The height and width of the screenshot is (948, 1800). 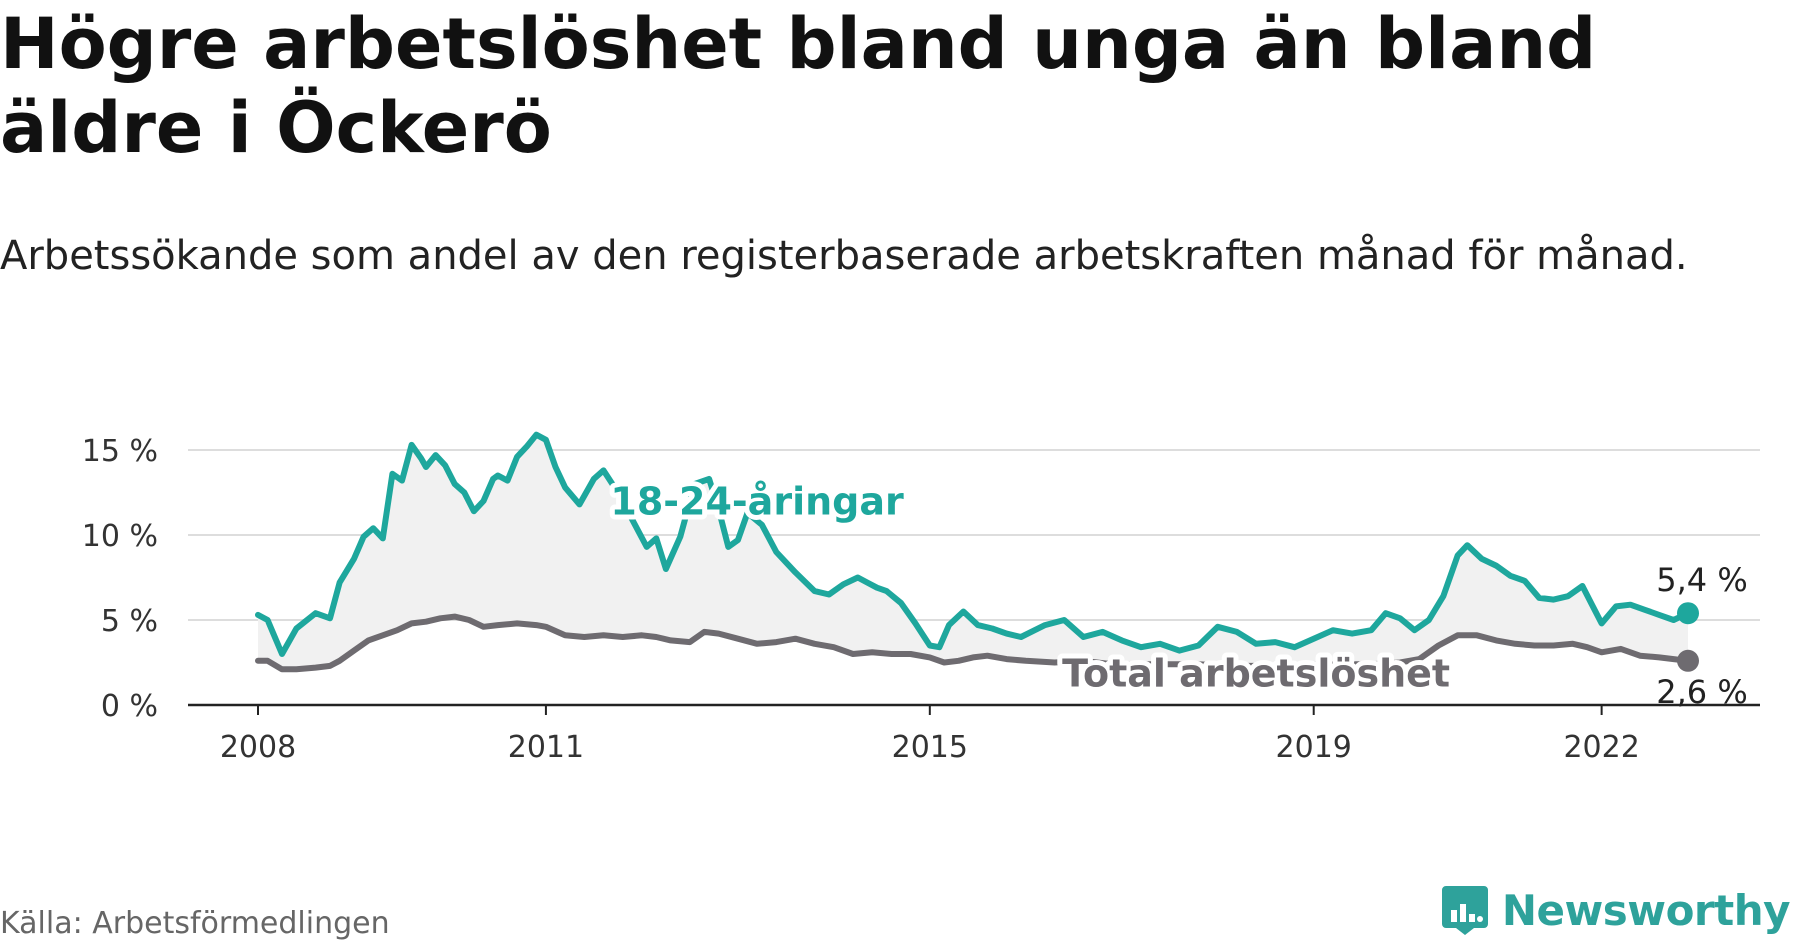 I want to click on x-tick-label: 2022, so click(x=1601, y=747).